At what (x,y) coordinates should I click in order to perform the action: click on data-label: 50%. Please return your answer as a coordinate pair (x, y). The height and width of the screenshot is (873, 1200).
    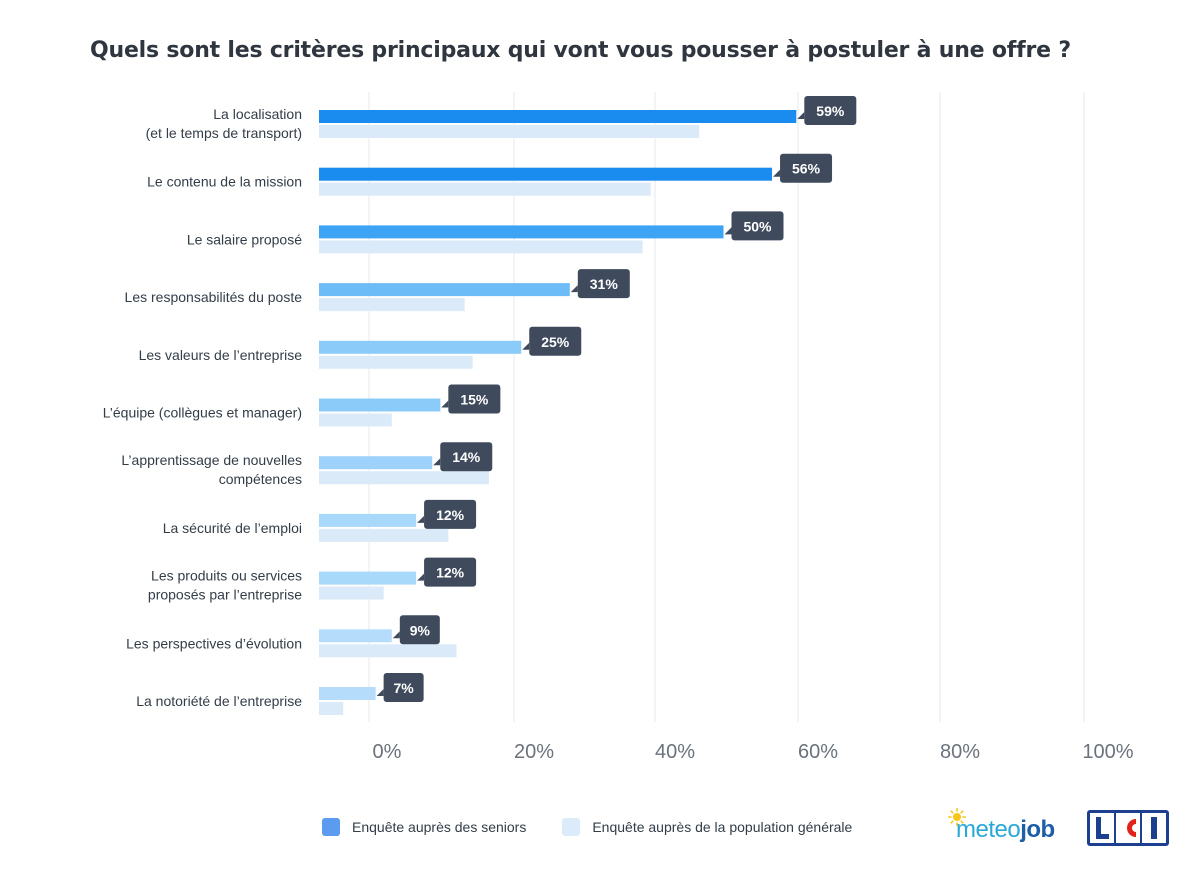
    Looking at the image, I should click on (757, 226).